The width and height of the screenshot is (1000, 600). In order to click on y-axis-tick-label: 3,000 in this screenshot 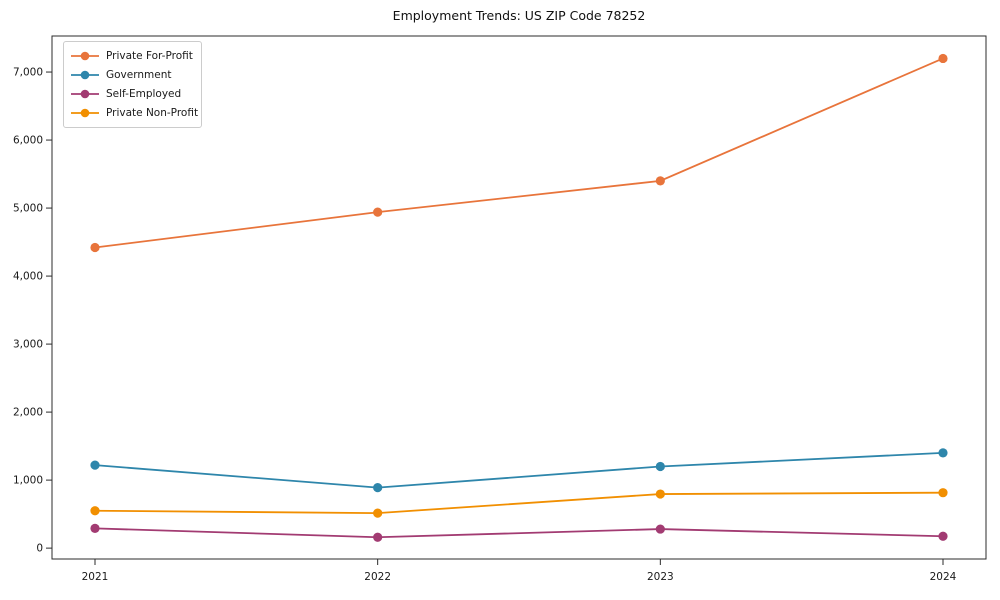, I will do `click(28, 345)`.